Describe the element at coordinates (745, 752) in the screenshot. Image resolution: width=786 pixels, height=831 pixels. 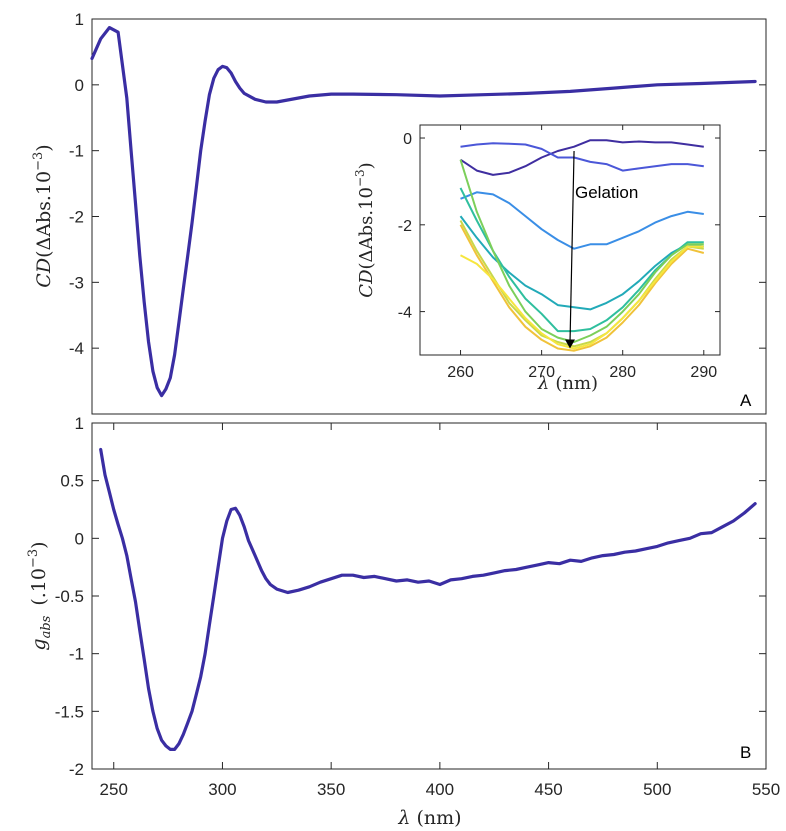
I see `panel-b-label: B` at that location.